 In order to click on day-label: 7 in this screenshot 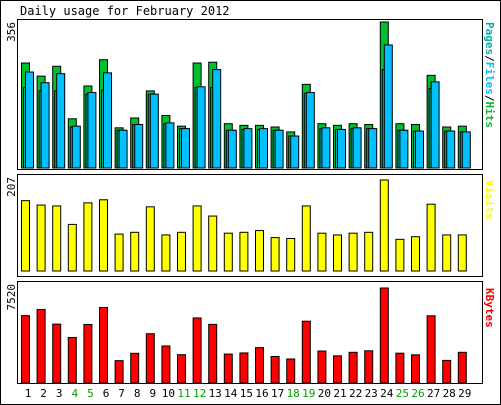, I will do `click(121, 393)`.